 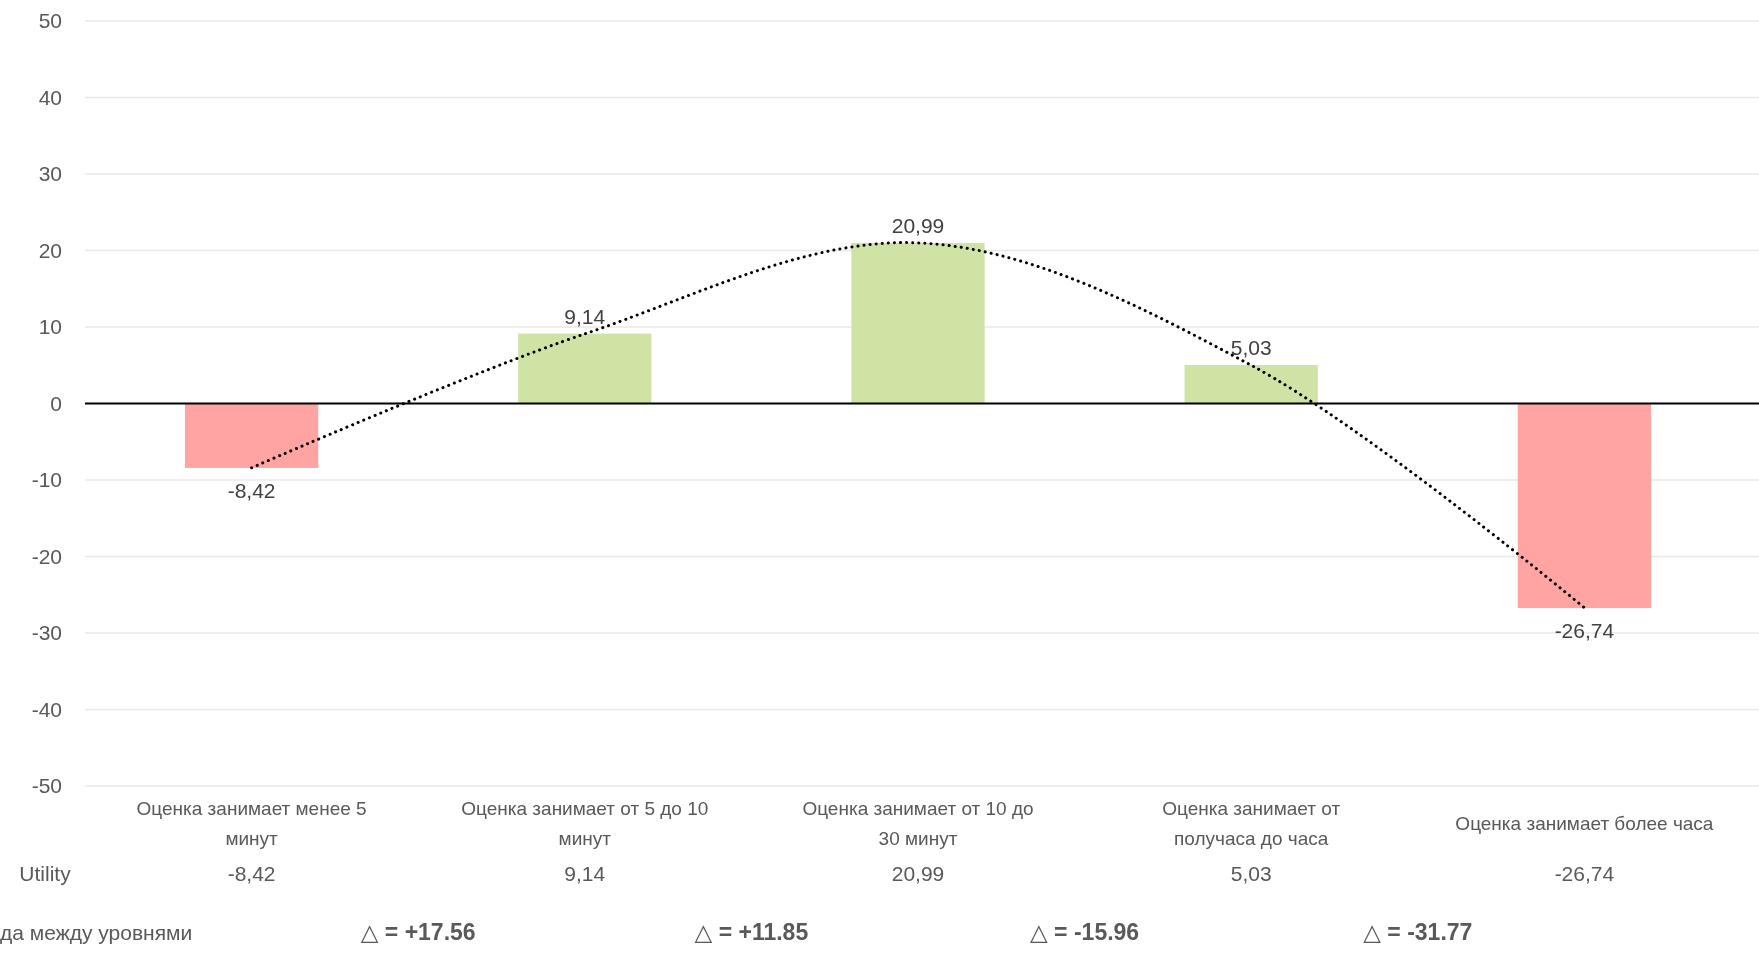 I want to click on data-label: -8,42, so click(x=251, y=873).